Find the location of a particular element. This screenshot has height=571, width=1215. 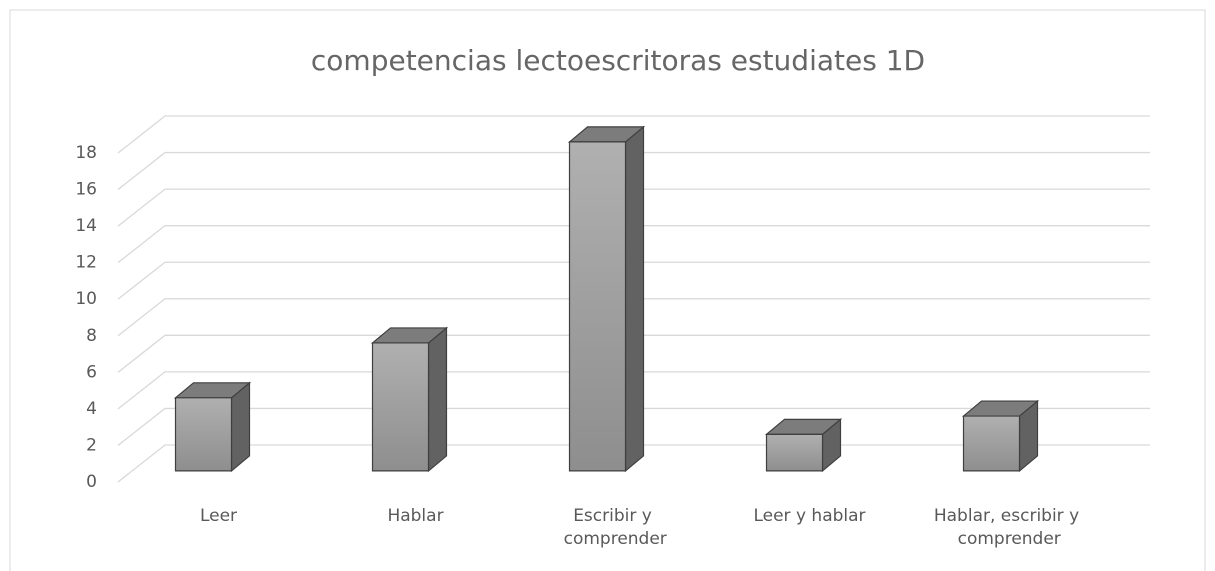

y-tick-label: 18 is located at coordinates (86, 153).